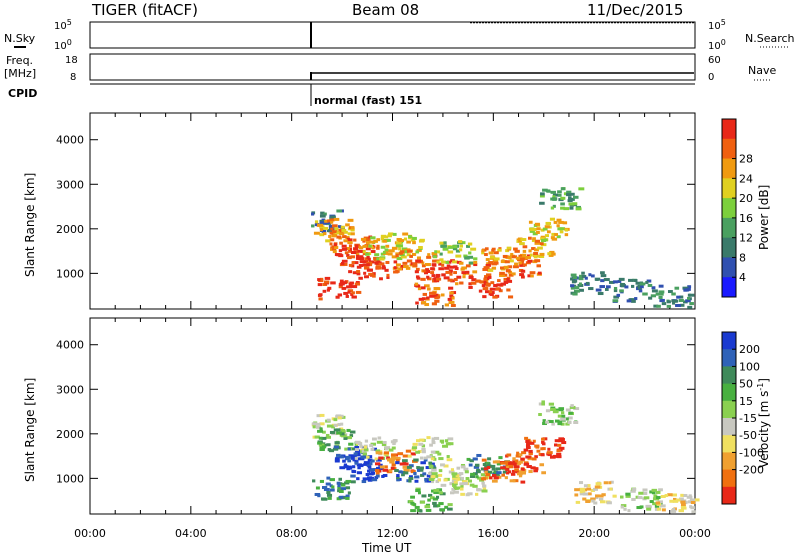  Describe the element at coordinates (292, 533) in the screenshot. I see `x-tick-label: 08:00` at that location.